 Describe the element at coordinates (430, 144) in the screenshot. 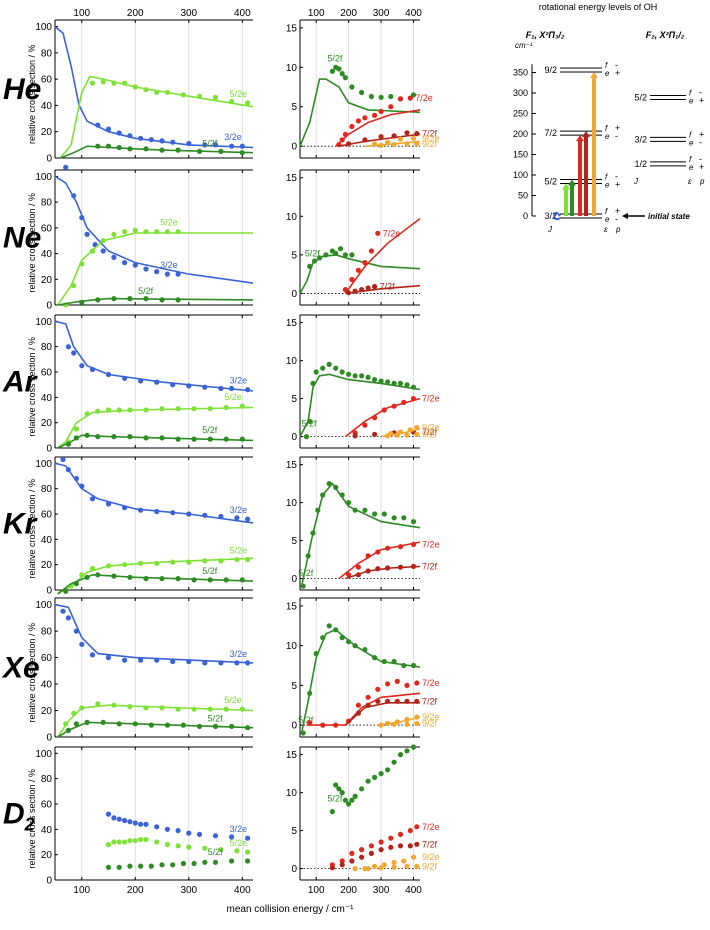

I see `series-label: 9/2f` at that location.